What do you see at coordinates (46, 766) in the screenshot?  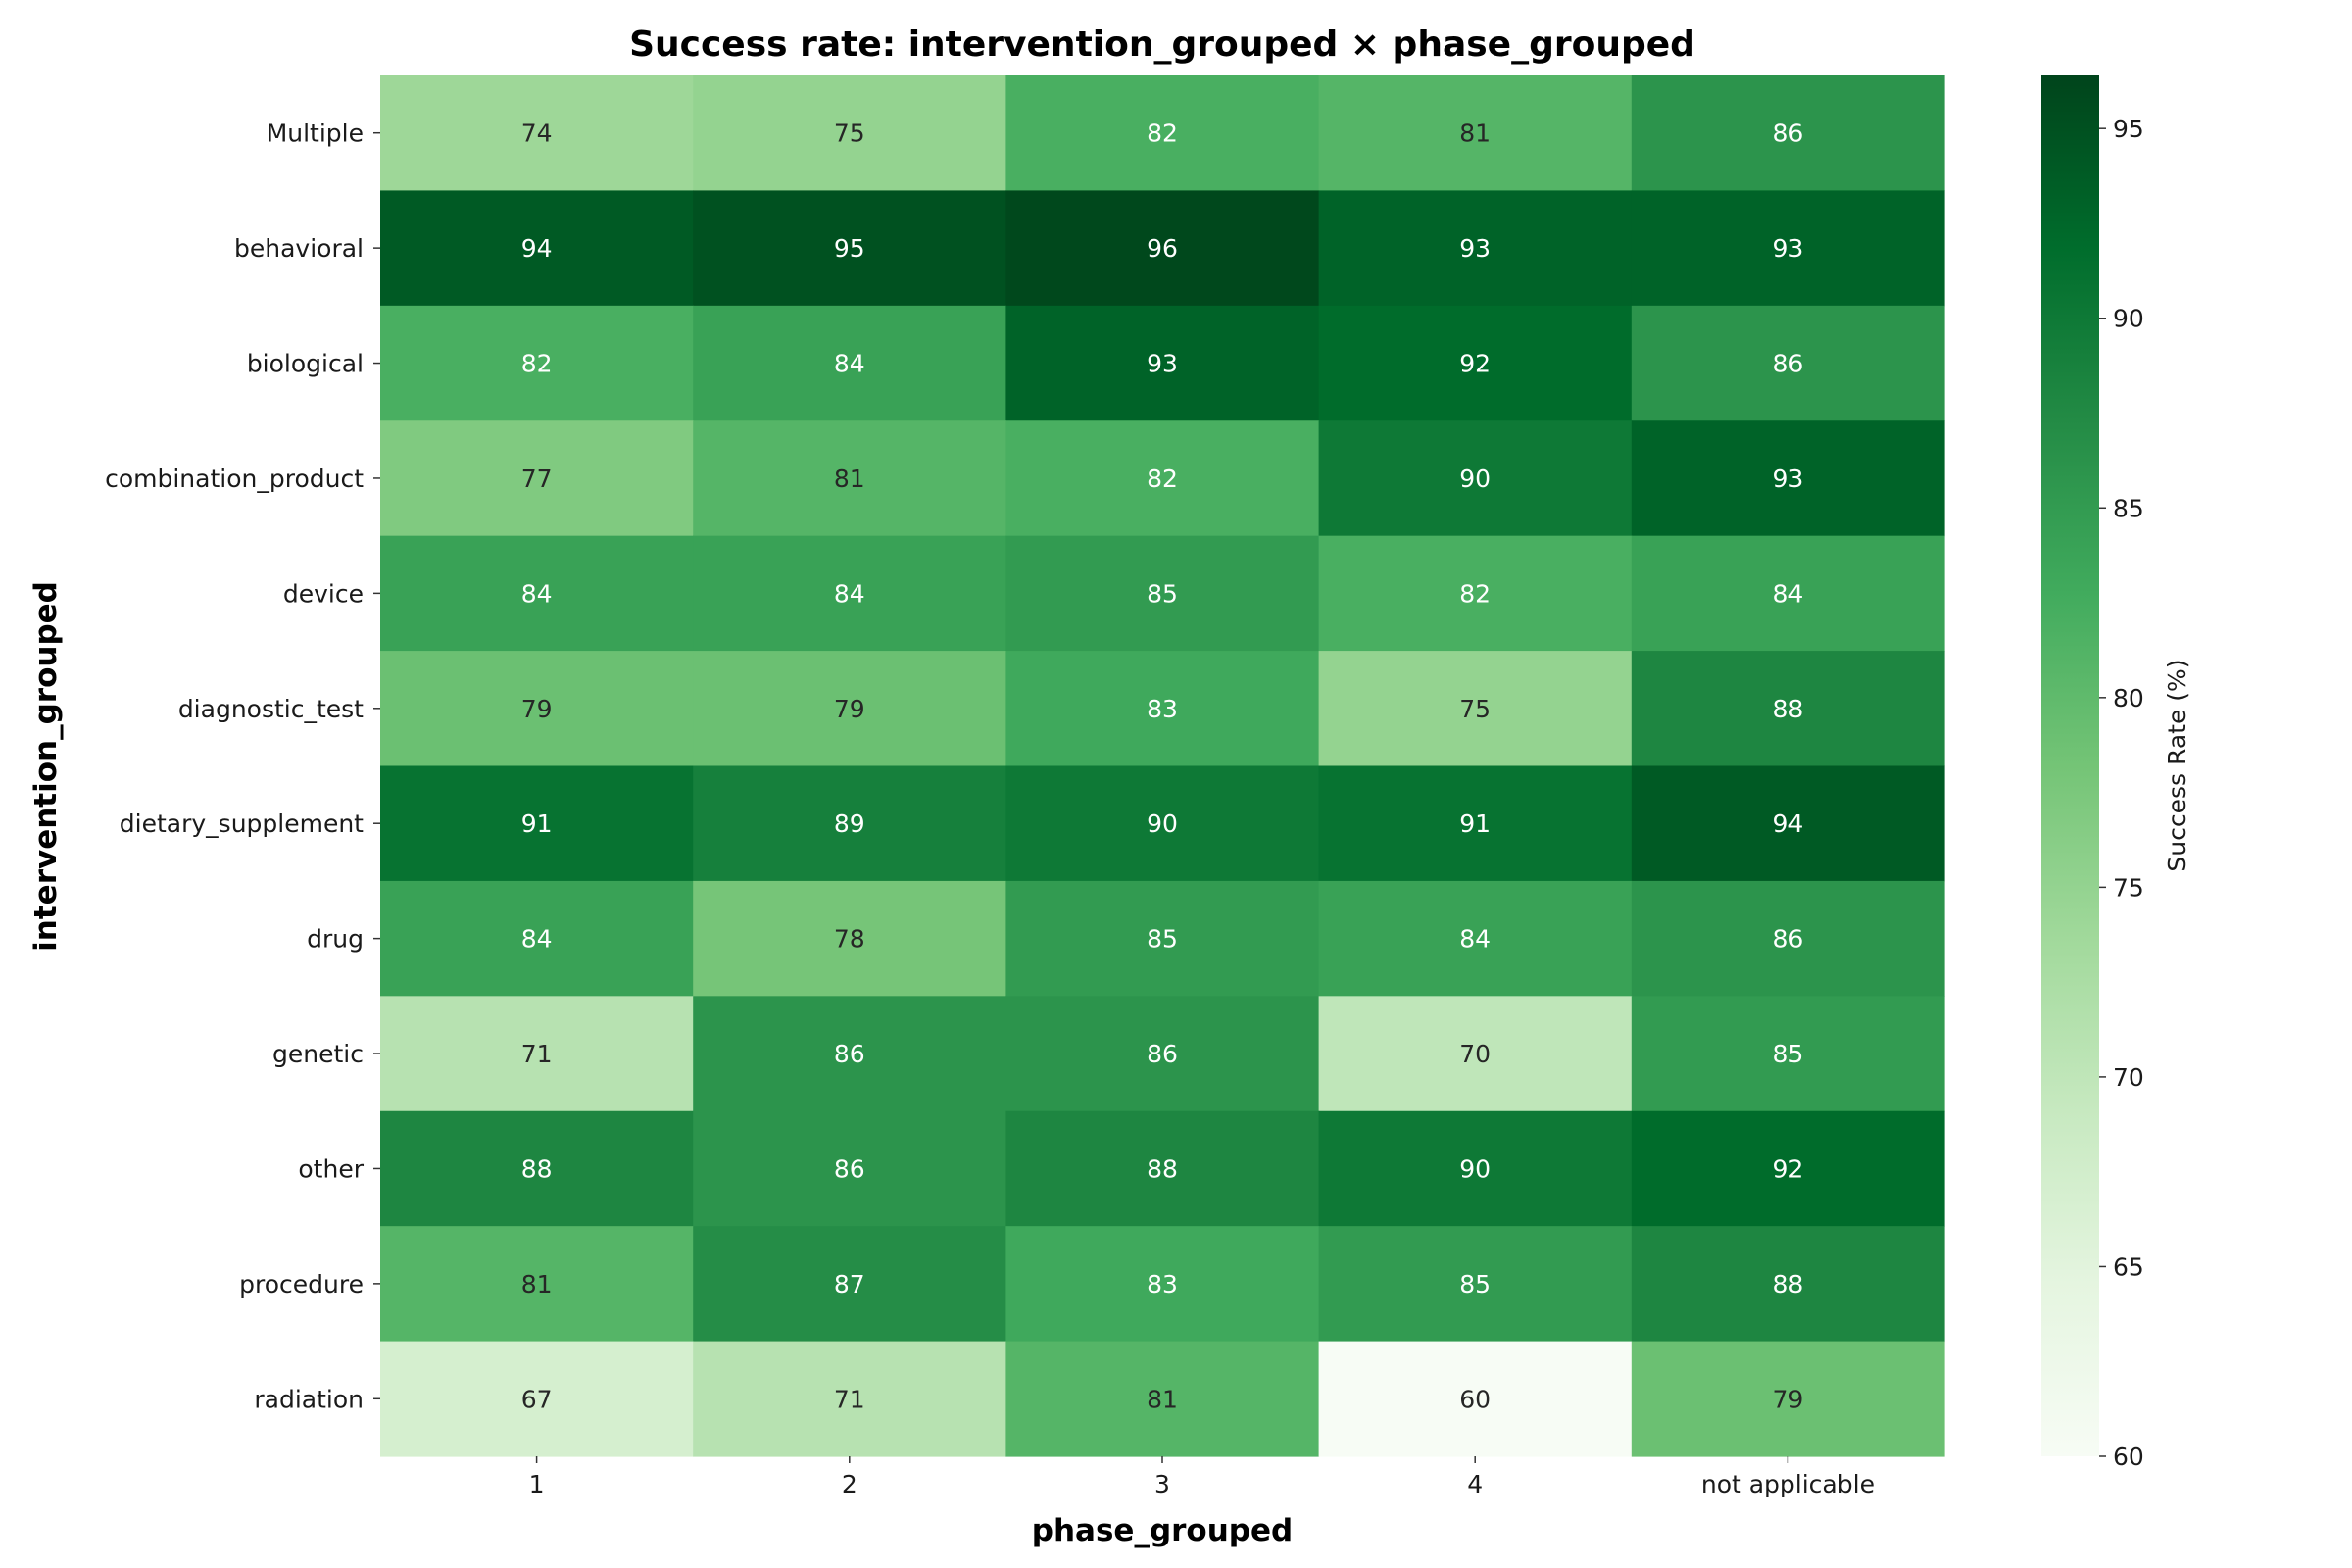 I see `y-axis-label: intervention_grouped` at bounding box center [46, 766].